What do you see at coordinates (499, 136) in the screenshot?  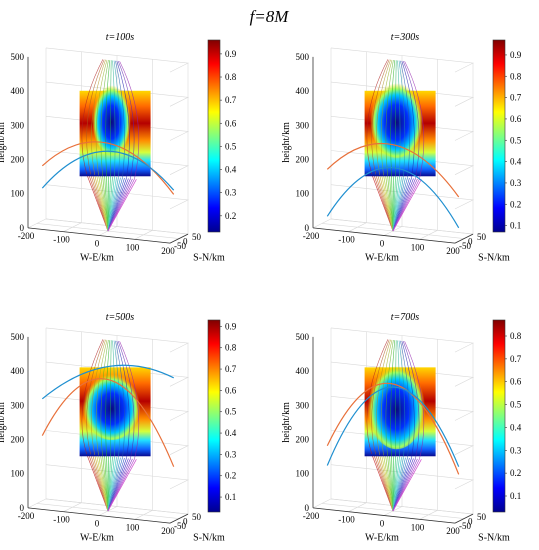 I see `colorbar` at bounding box center [499, 136].